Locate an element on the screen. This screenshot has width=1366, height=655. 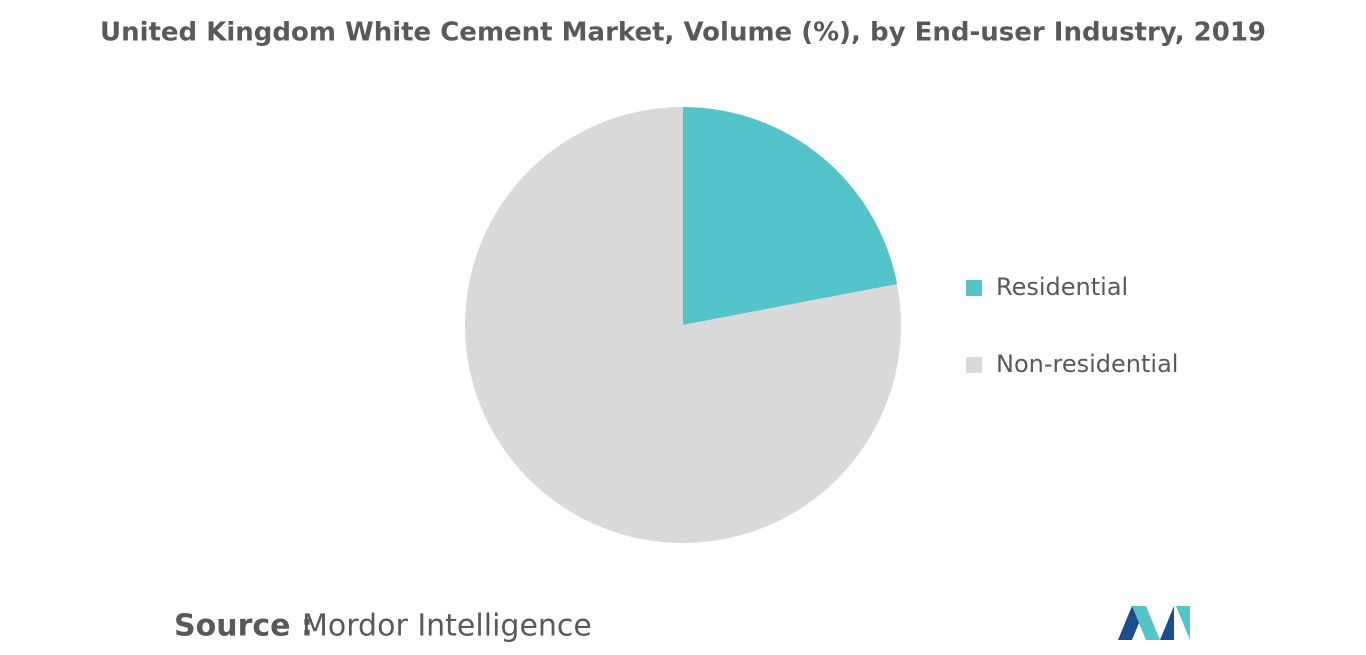
pie-slice is located at coordinates (790, 216).